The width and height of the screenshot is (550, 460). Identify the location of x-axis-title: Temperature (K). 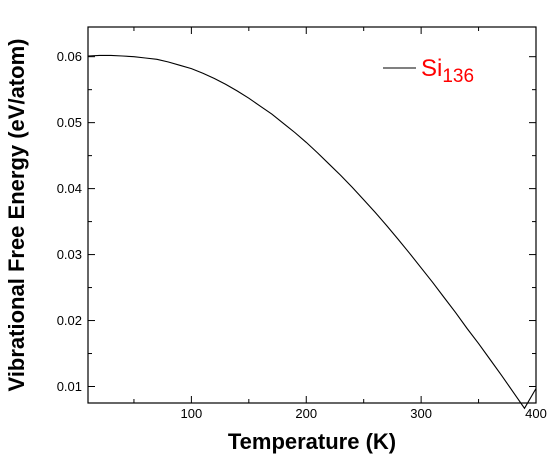
(312, 441).